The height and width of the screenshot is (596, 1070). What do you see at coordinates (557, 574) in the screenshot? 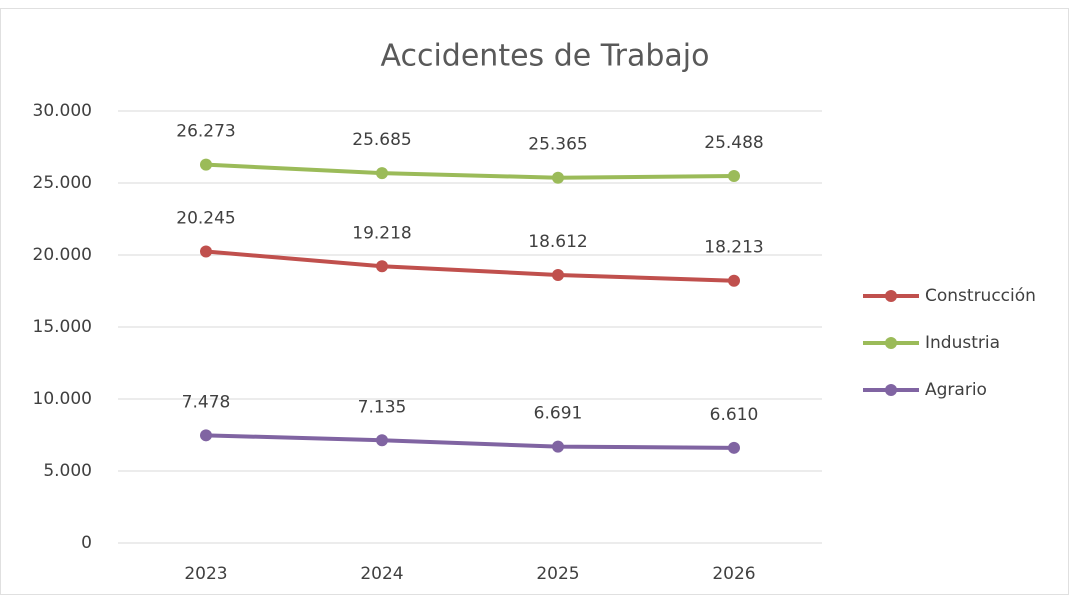
I see `x-tick-label: 2025` at bounding box center [557, 574].